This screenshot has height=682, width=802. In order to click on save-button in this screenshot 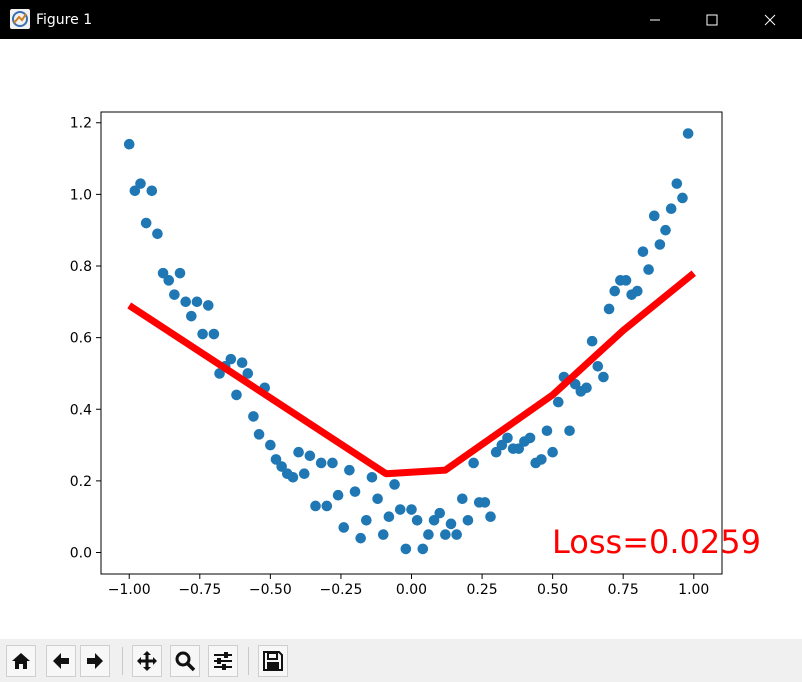, I will do `click(273, 661)`.